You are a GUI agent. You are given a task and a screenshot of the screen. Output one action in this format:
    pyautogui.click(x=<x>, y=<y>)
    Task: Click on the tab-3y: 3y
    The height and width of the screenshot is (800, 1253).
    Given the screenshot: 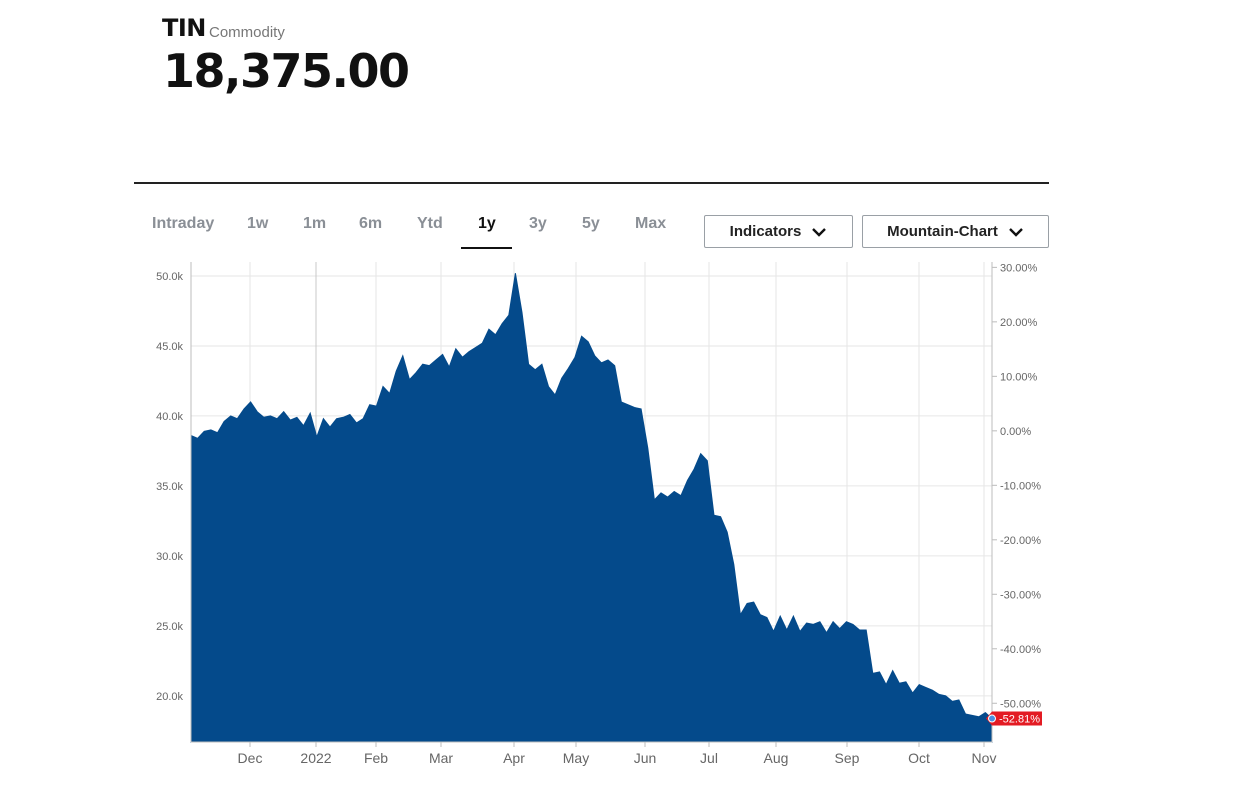 What is the action you would take?
    pyautogui.click(x=538, y=223)
    